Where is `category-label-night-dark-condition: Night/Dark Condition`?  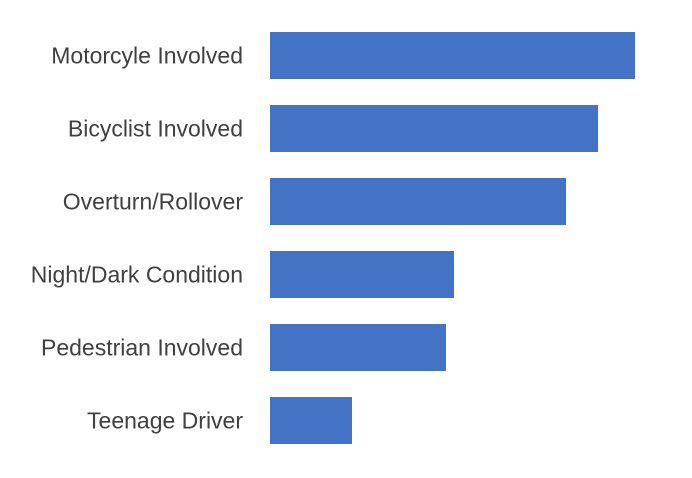
category-label-night-dark-condition: Night/Dark Condition is located at coordinates (137, 275).